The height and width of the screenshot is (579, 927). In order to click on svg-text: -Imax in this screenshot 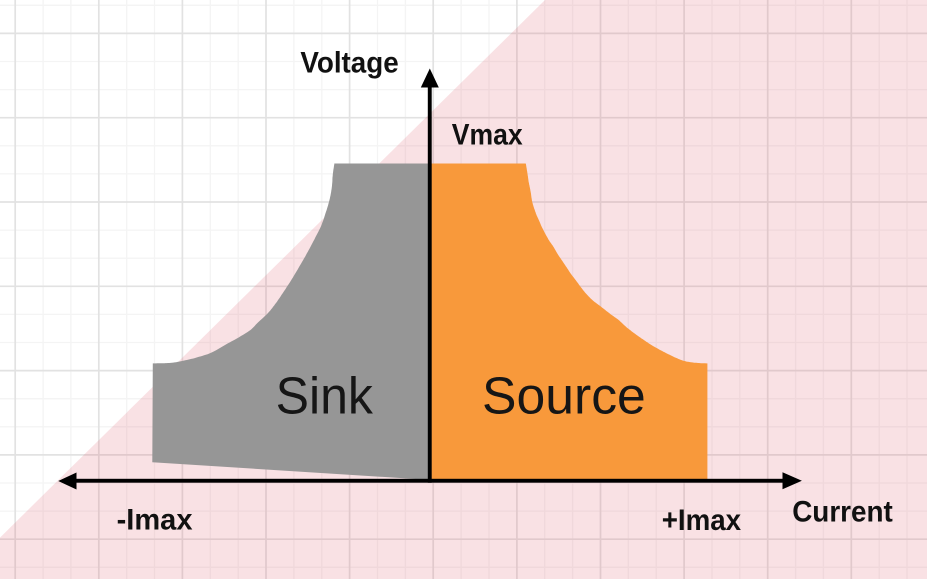, I will do `click(155, 520)`.